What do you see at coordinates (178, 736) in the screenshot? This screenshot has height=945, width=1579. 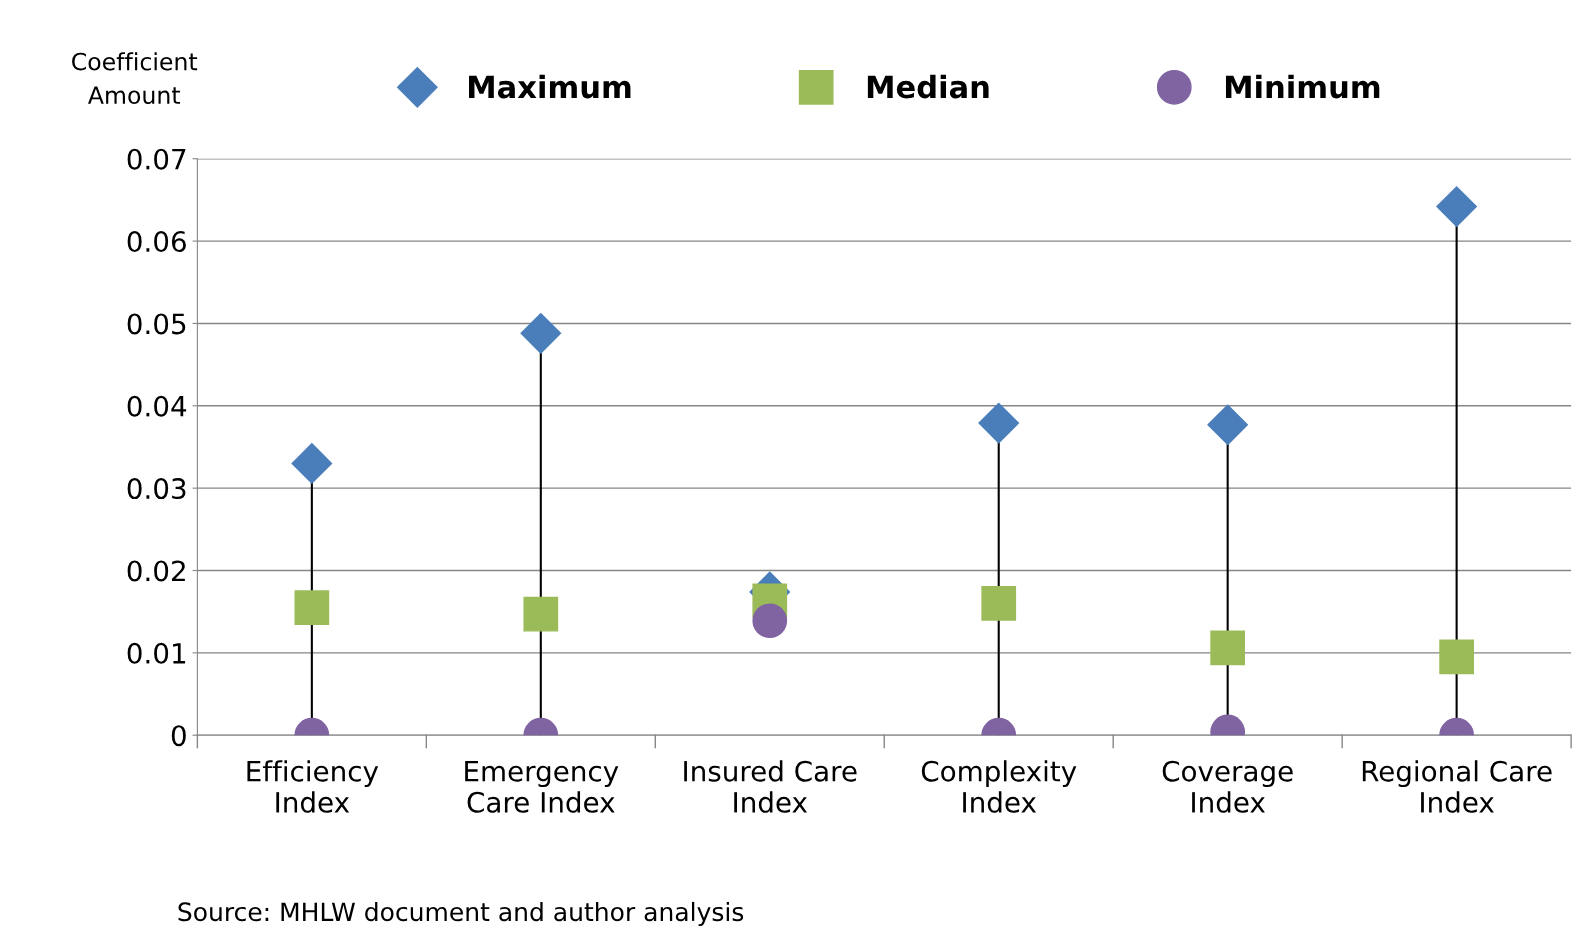 I see `y-tick-label: 0` at bounding box center [178, 736].